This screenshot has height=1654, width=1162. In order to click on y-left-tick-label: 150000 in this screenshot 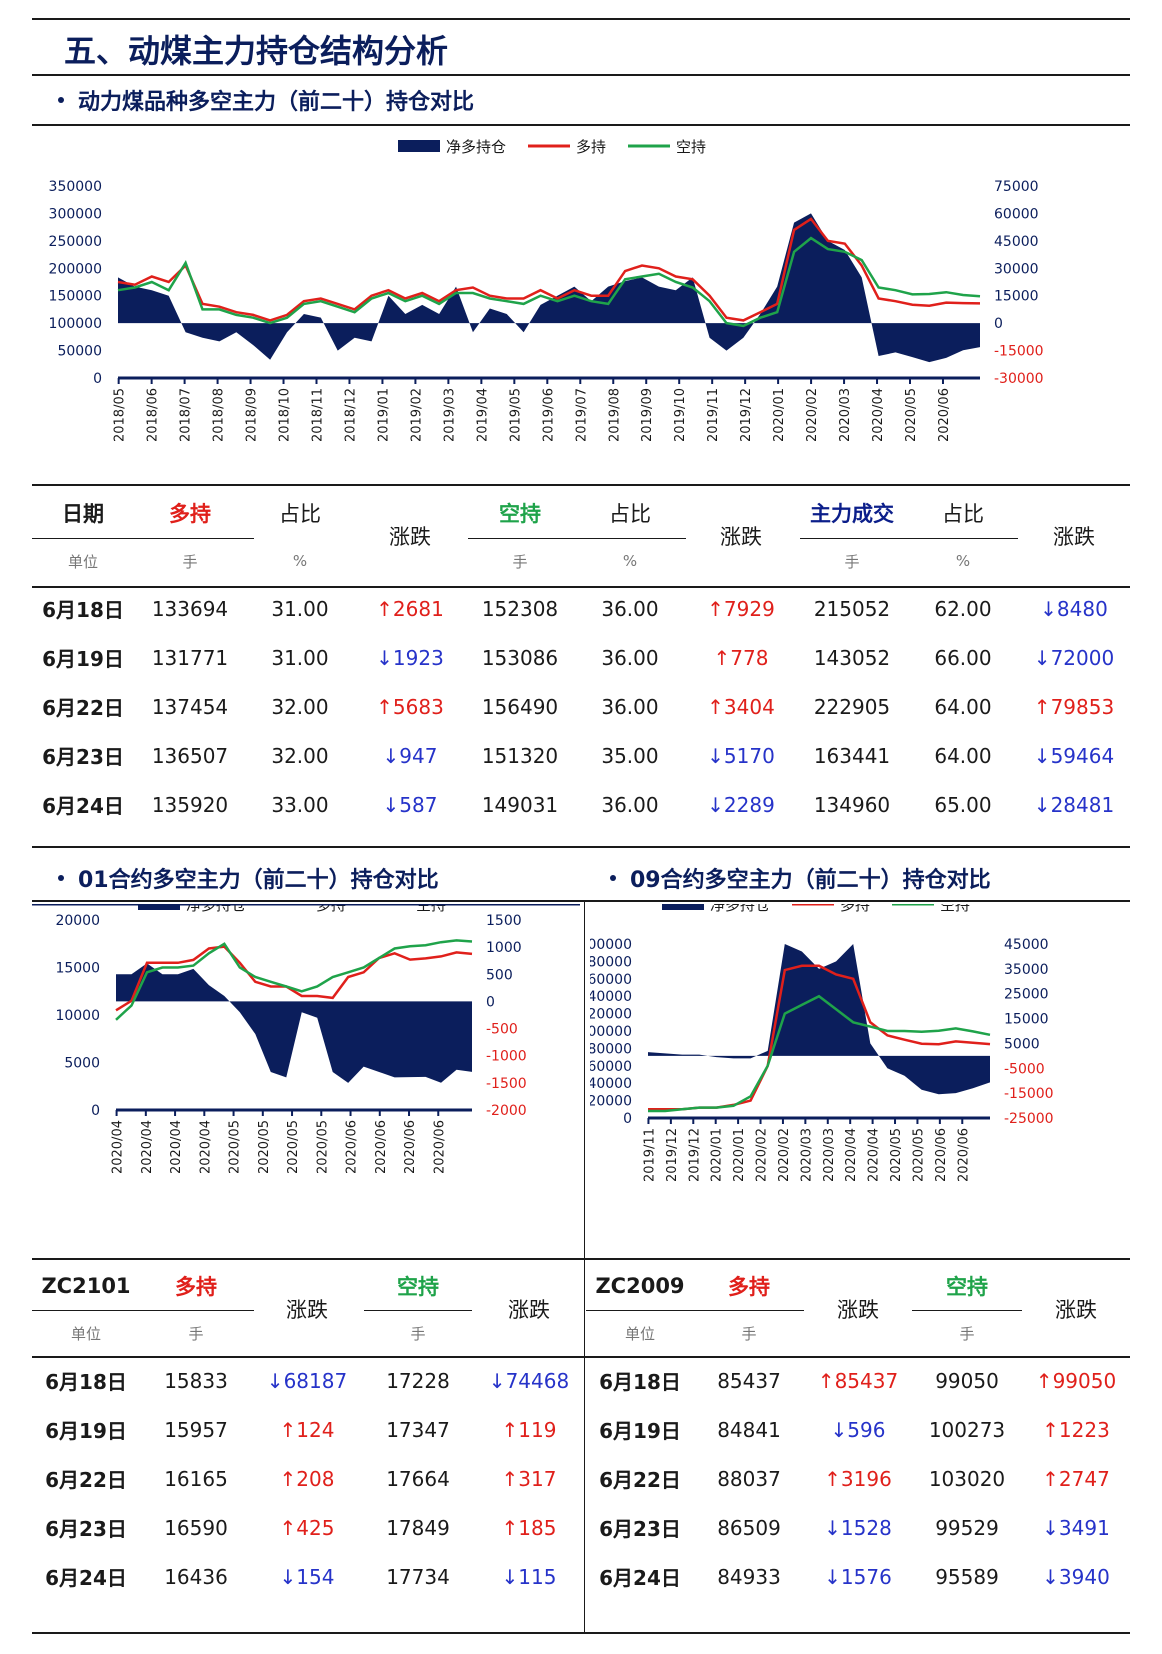, I will do `click(75, 297)`.